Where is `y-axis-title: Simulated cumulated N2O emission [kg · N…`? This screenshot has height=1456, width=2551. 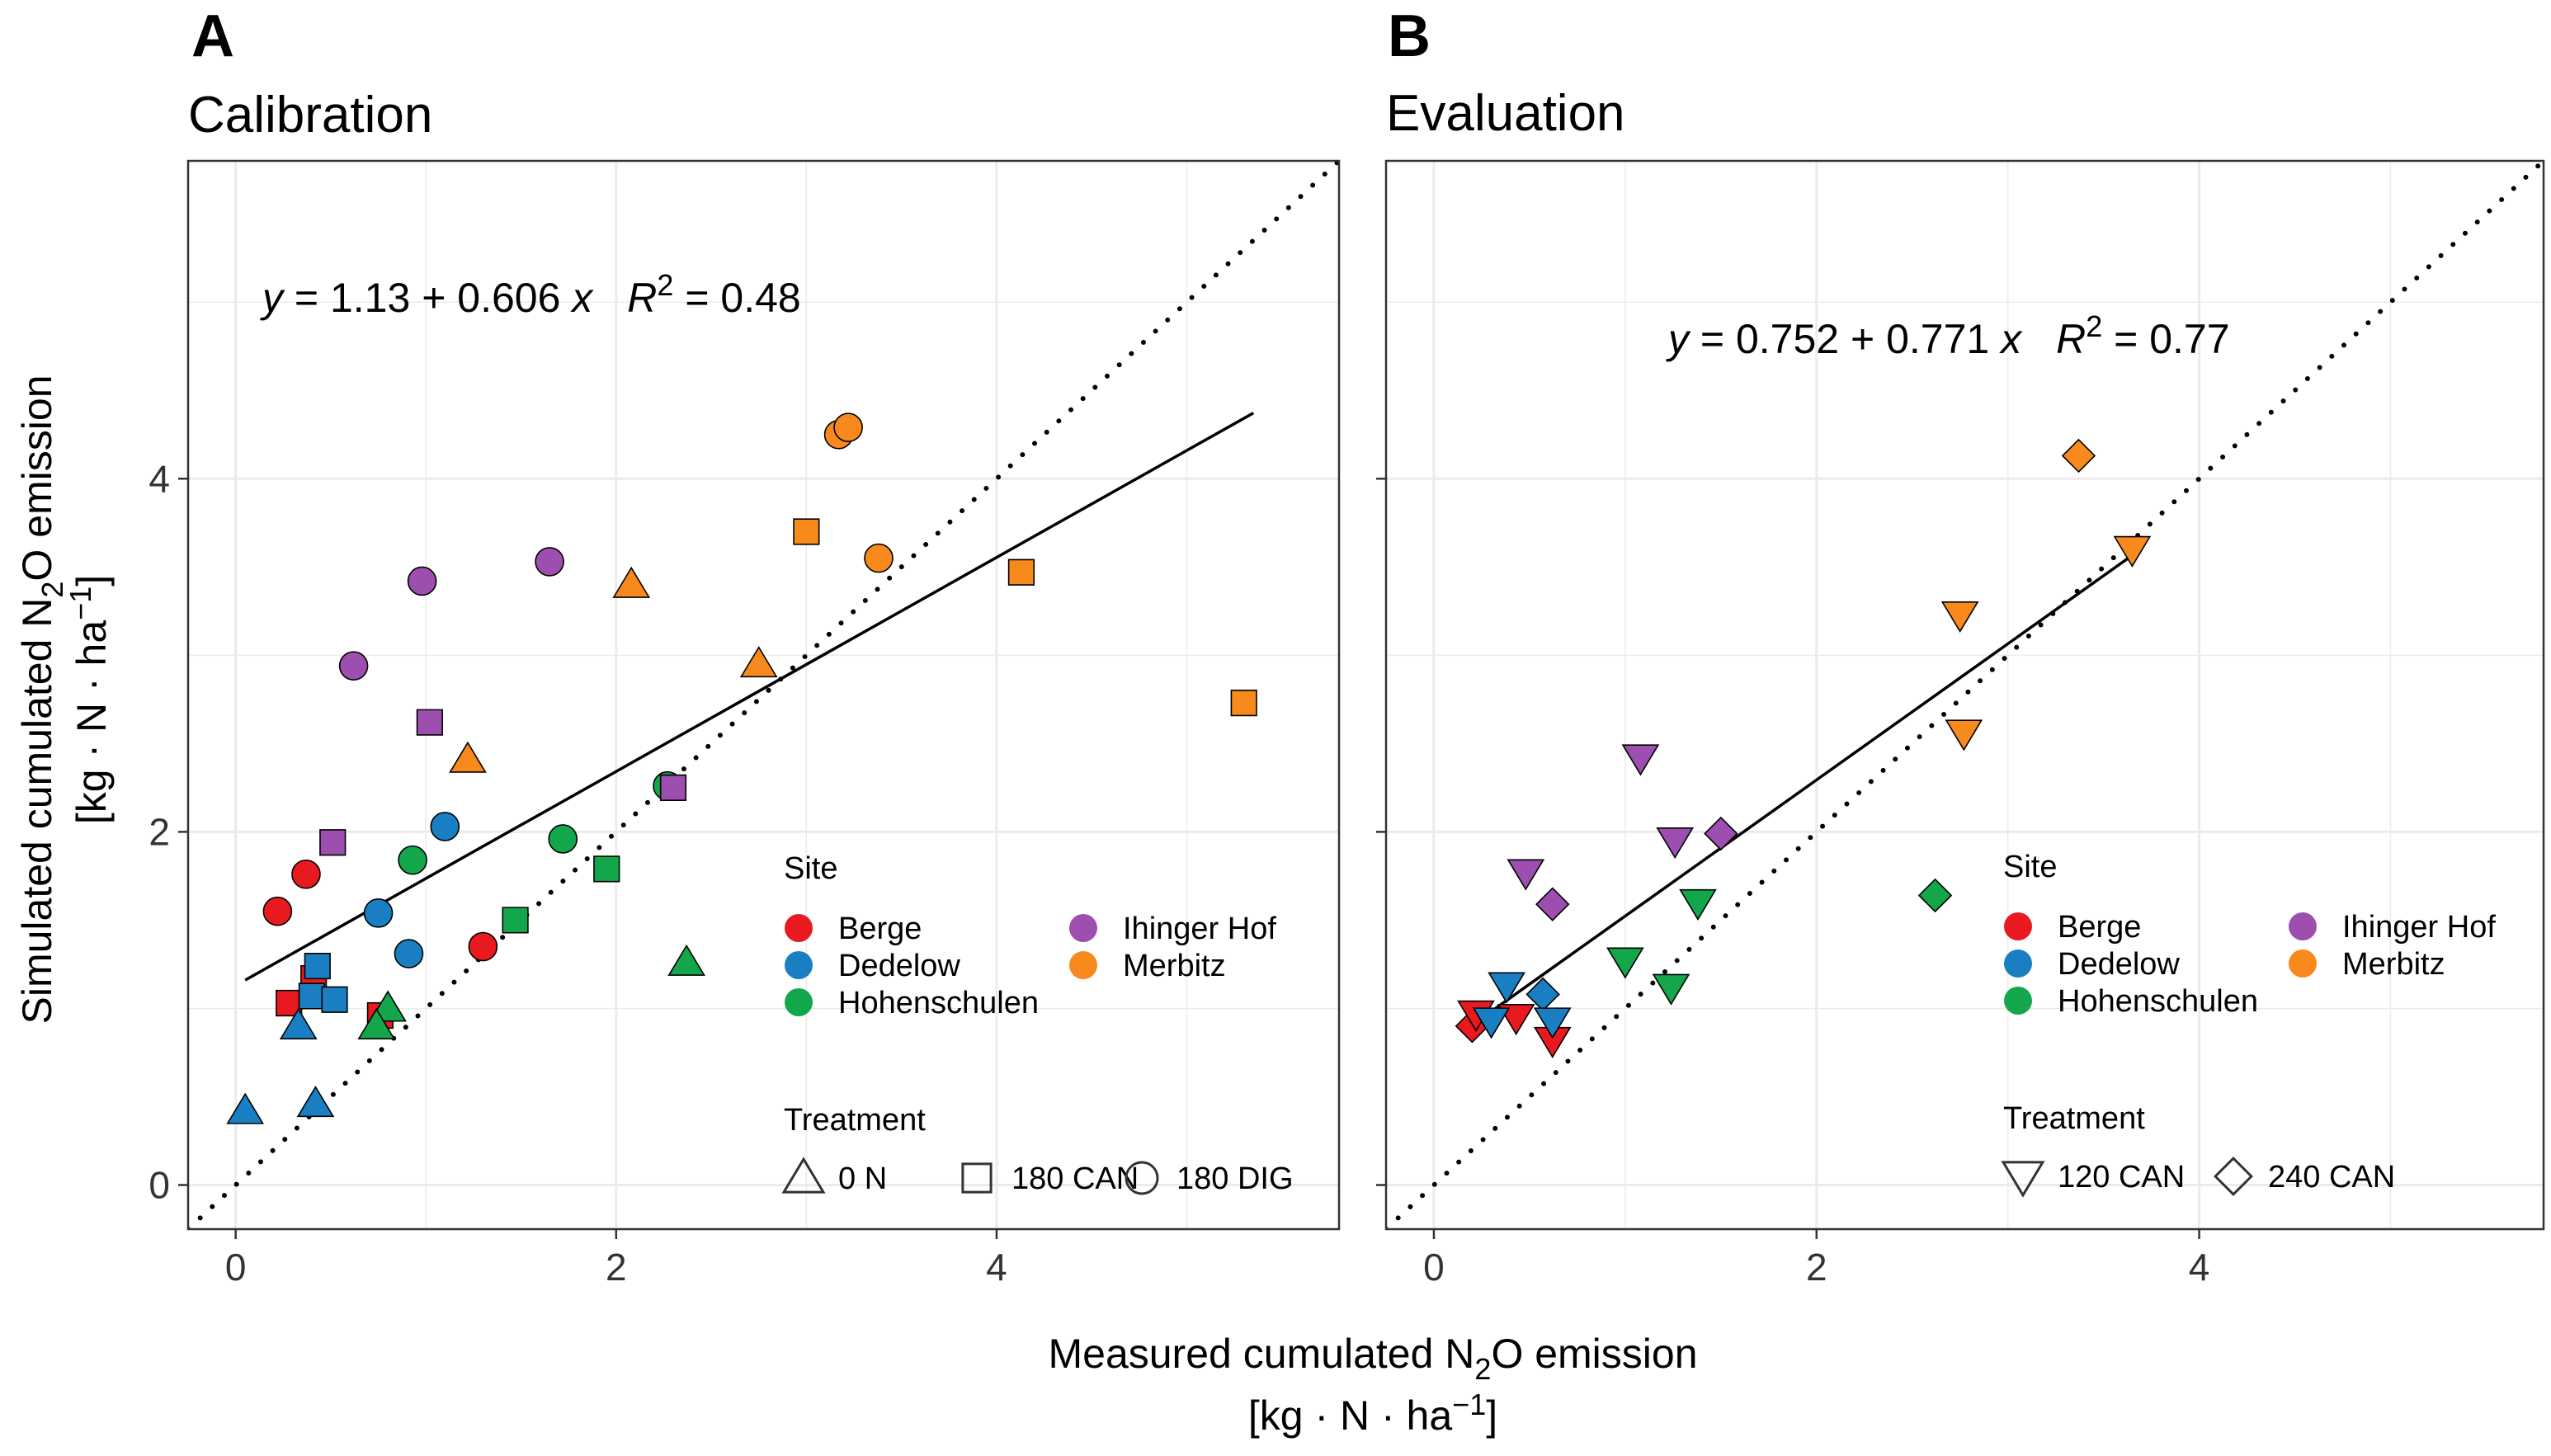 y-axis-title: Simulated cumulated N2O emission [kg · N… is located at coordinates (64, 699).